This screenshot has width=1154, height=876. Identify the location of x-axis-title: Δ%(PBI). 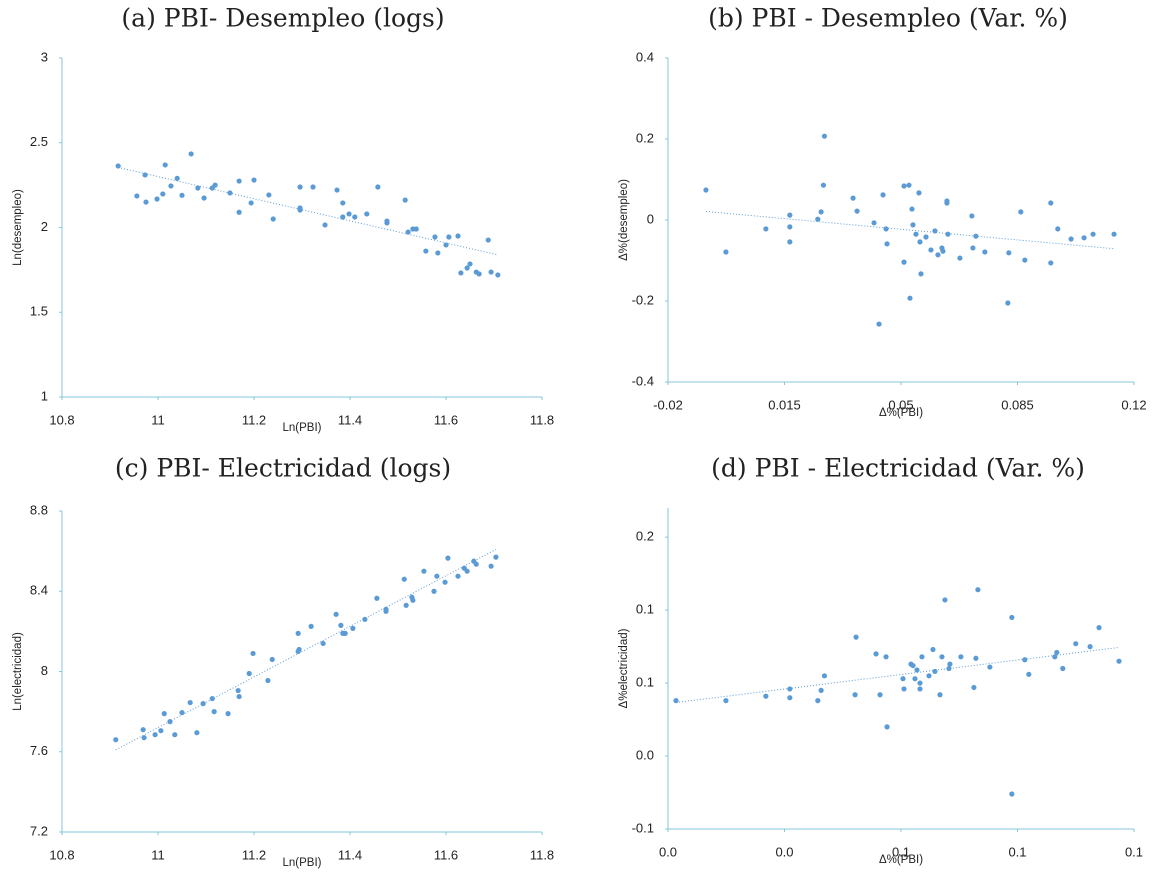
(901, 860).